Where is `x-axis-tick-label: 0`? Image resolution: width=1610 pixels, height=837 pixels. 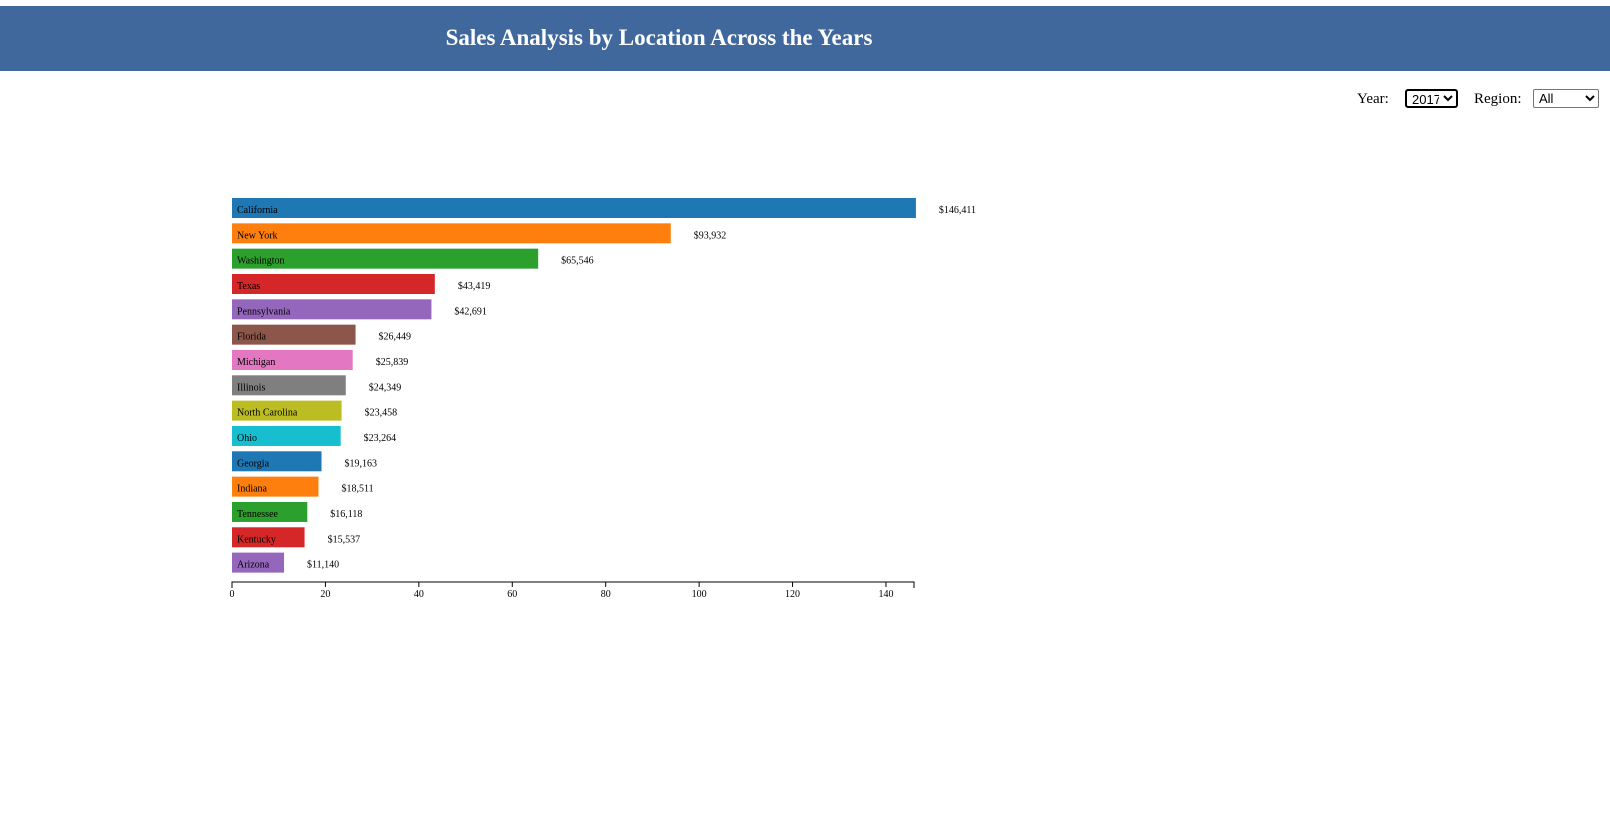 x-axis-tick-label: 0 is located at coordinates (232, 594).